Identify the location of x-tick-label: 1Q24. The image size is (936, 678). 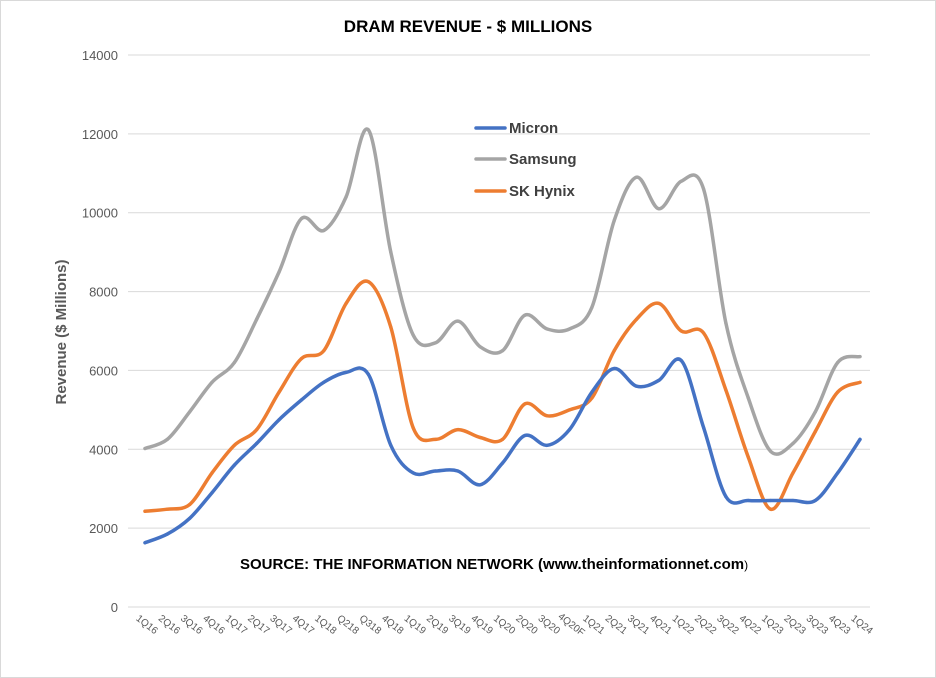
(862, 625).